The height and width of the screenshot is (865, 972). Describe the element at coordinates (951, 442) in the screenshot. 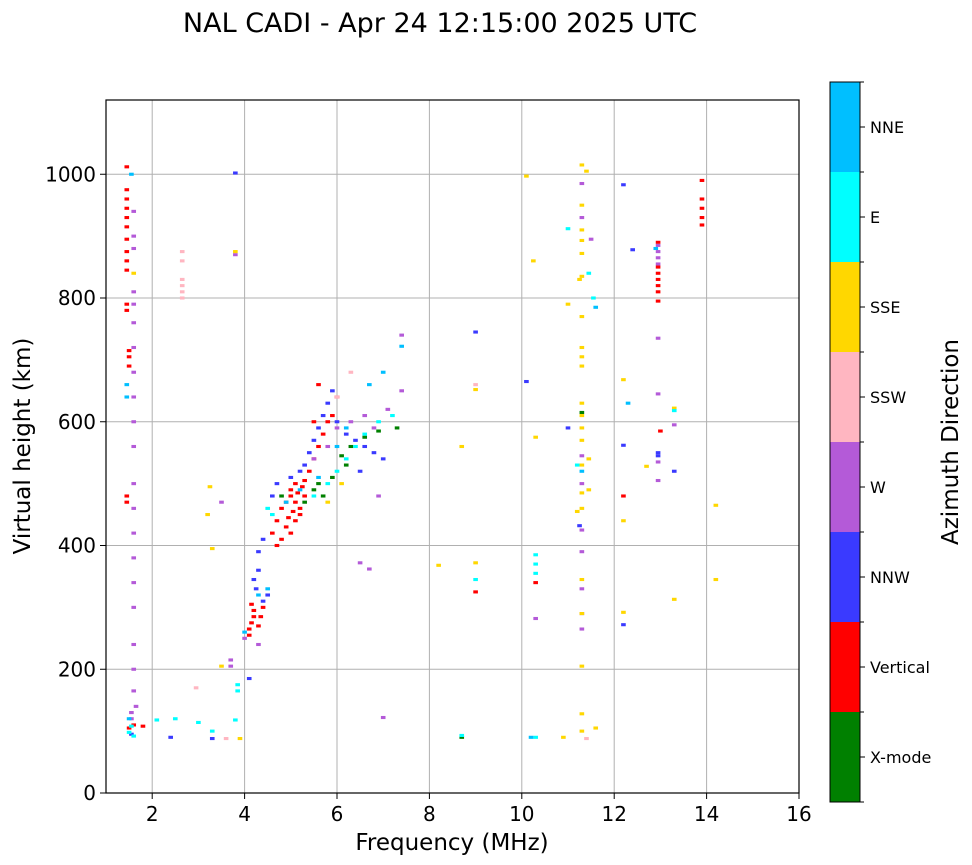

I see `colorbar-label: Azimuth Direction` at that location.